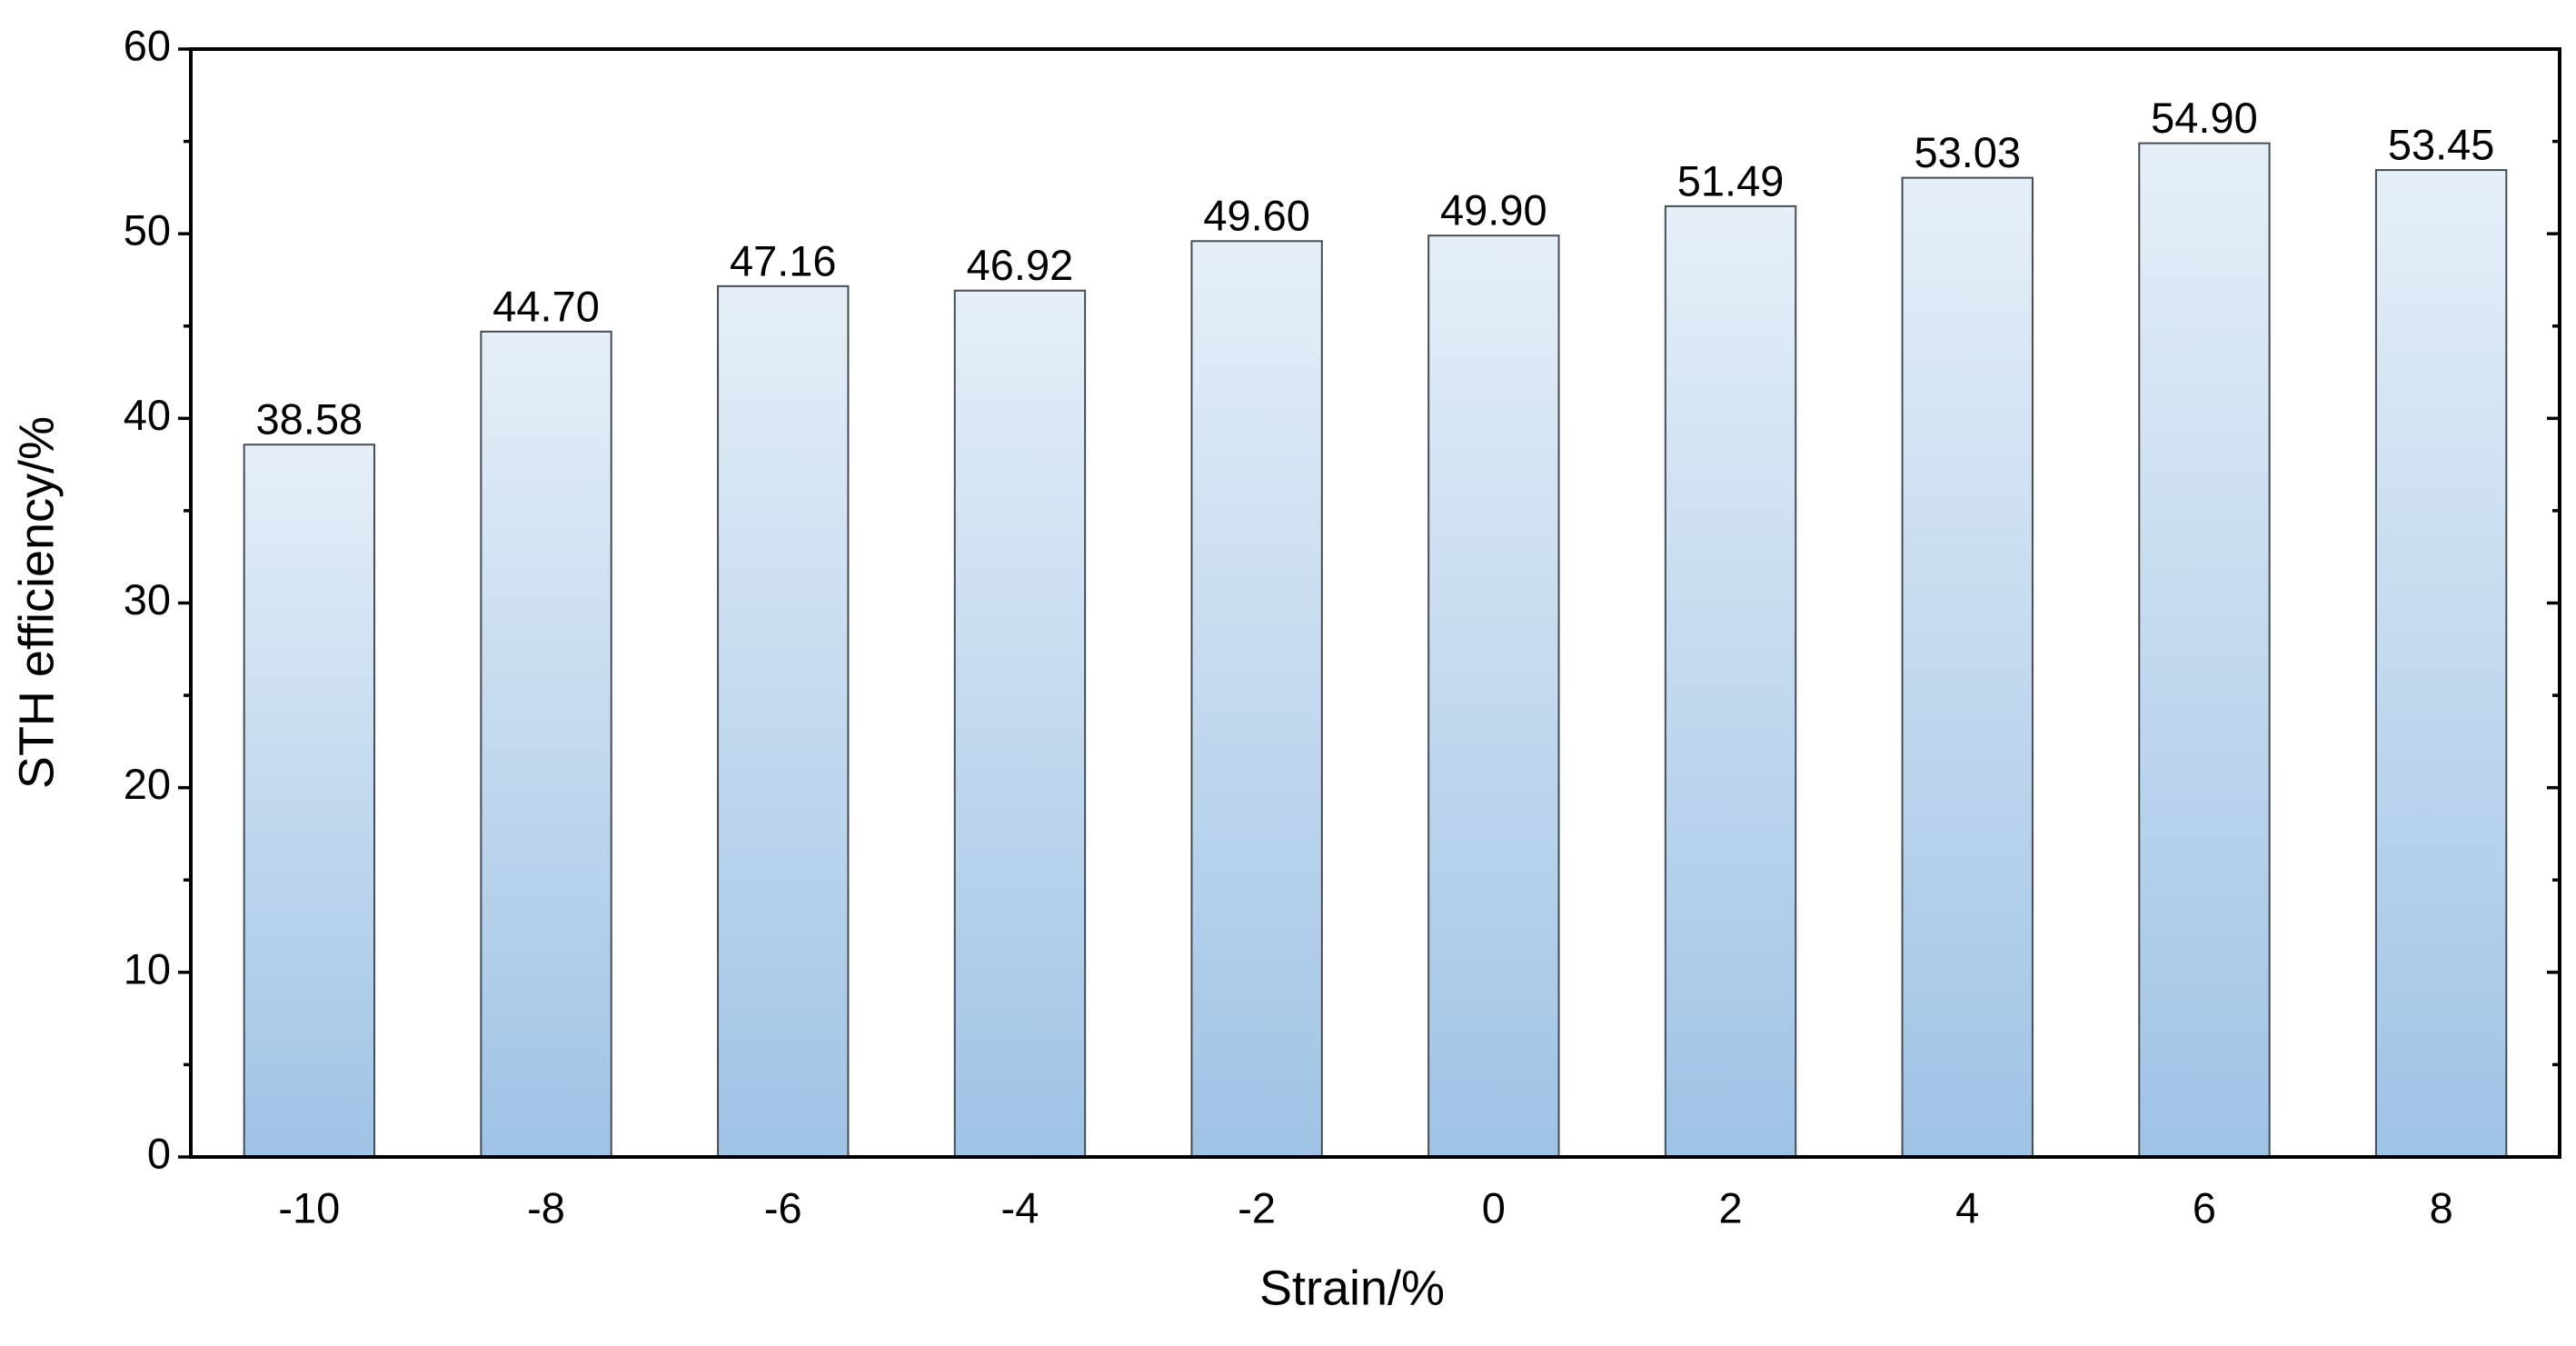  Describe the element at coordinates (1352, 1288) in the screenshot. I see `x-axis-title: Strain/%` at that location.